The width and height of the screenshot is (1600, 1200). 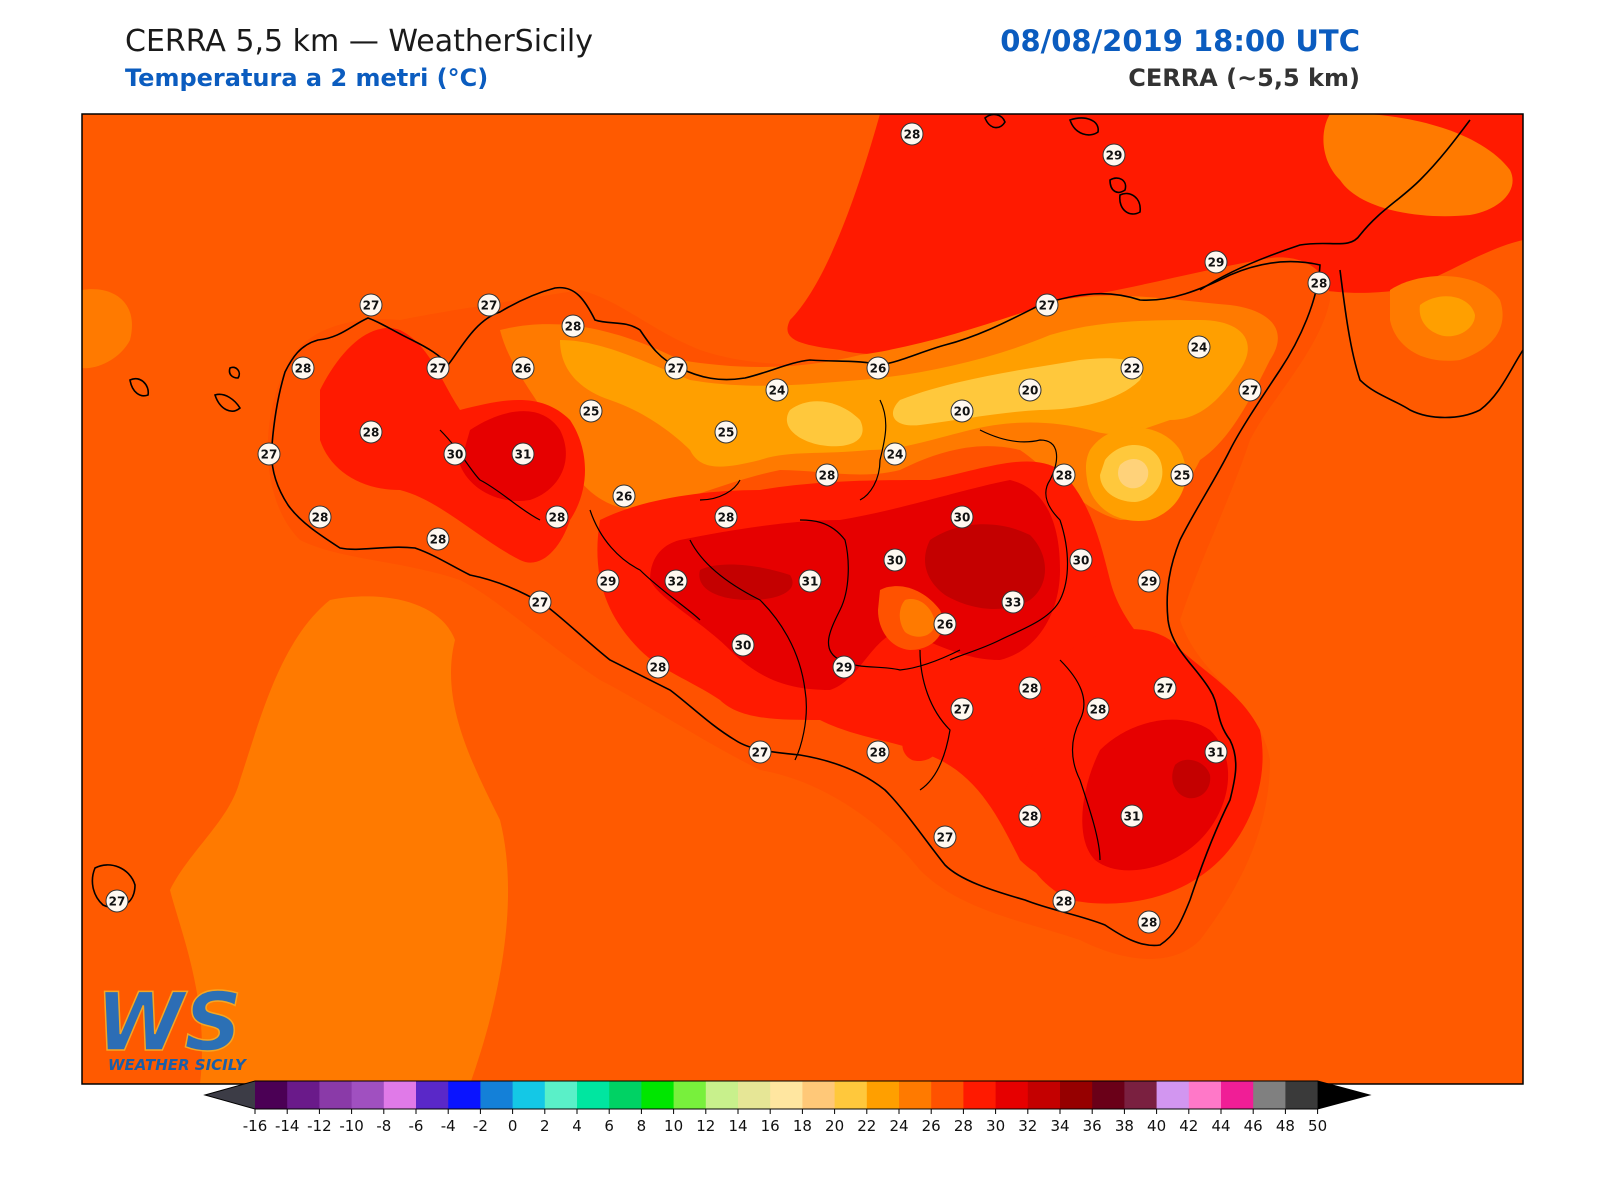 What do you see at coordinates (339, 840) in the screenshot?
I see `sea-plume-southwest` at bounding box center [339, 840].